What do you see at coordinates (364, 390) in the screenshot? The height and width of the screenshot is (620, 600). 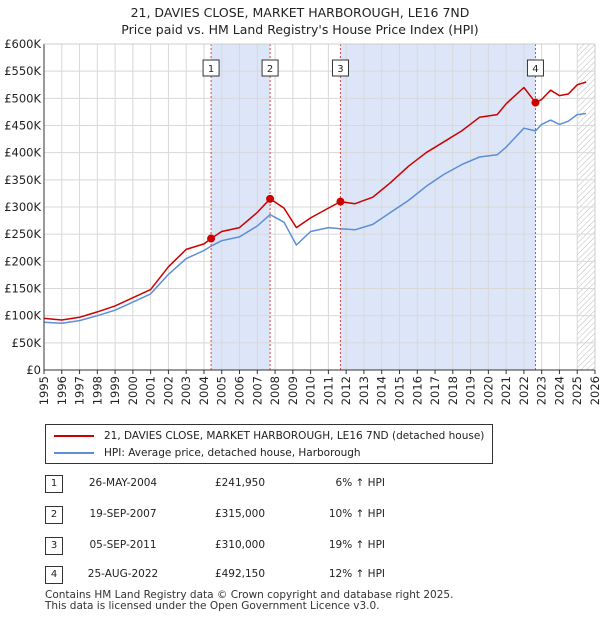 I see `x-tick-label: 2013` at bounding box center [364, 390].